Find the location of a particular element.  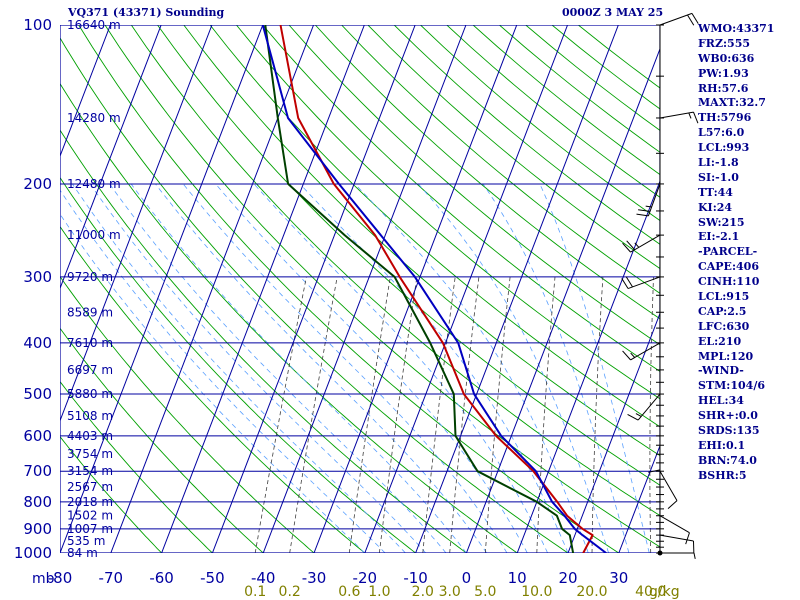

index-row: MAXT:32.7 is located at coordinates (732, 103).